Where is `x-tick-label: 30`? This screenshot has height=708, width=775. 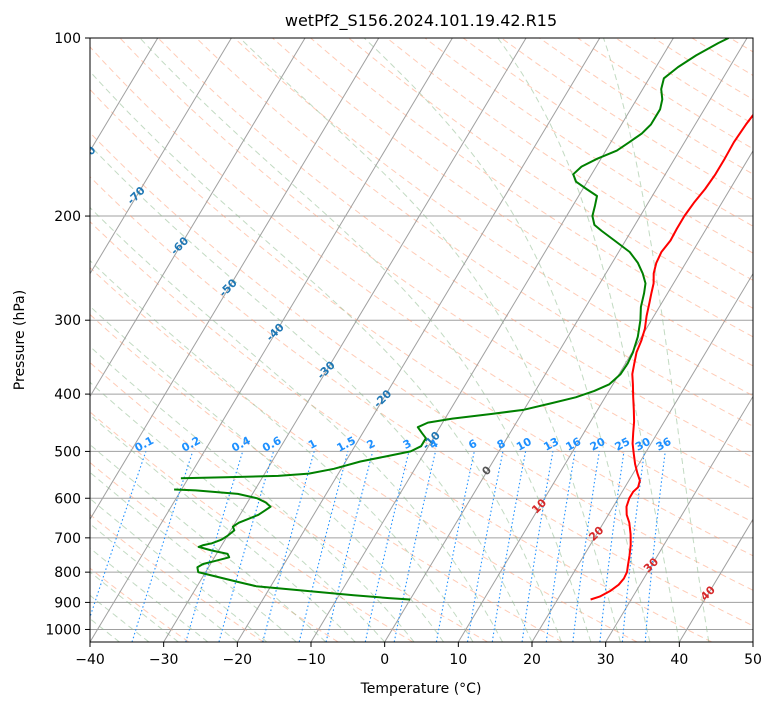 x-tick-label: 30 is located at coordinates (606, 660).